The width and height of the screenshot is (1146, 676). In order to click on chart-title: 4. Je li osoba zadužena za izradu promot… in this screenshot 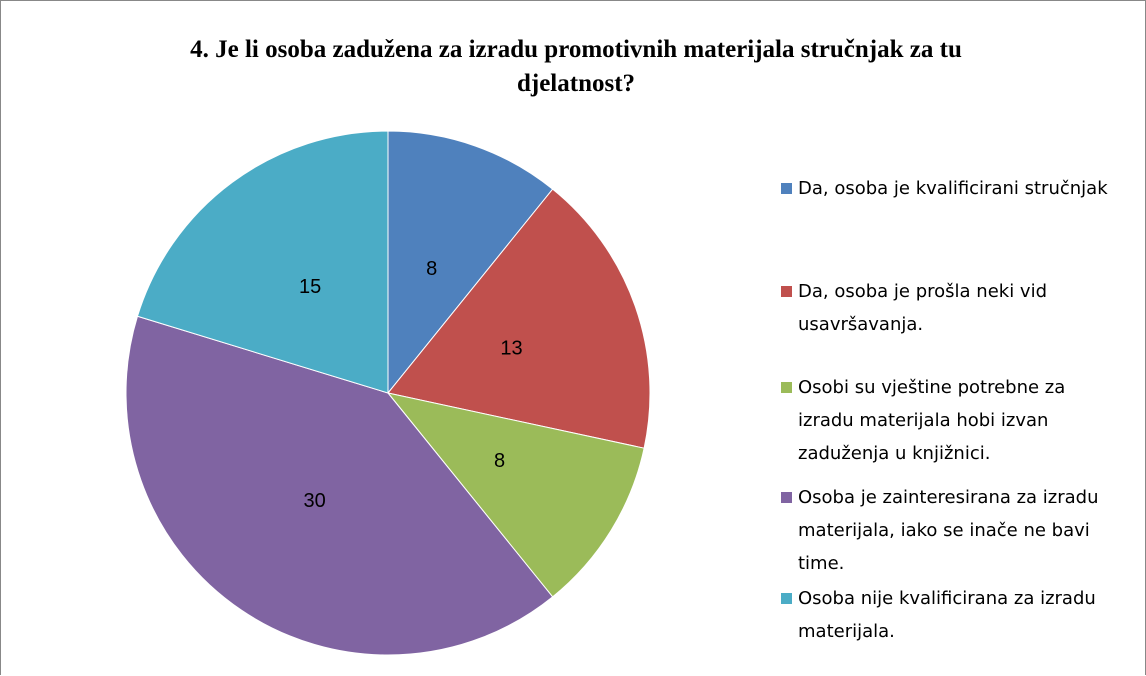, I will do `click(576, 66)`.